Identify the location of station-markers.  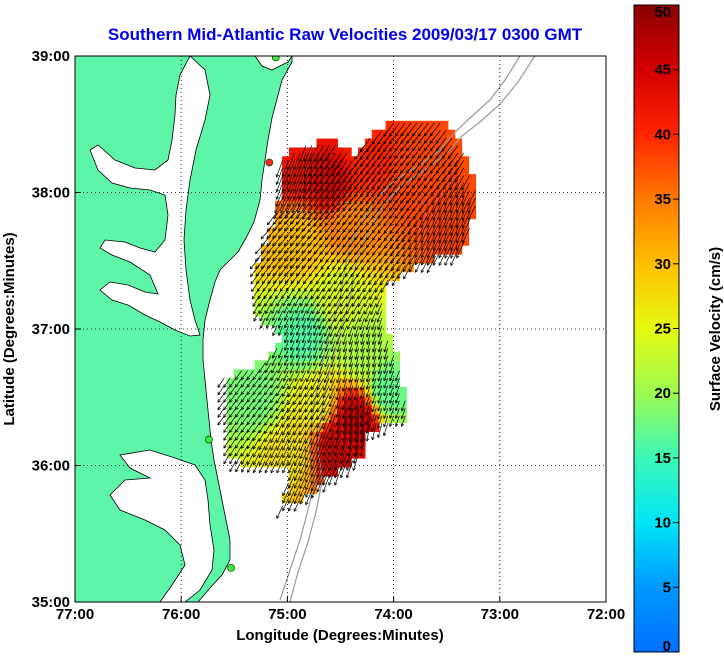
(242, 314).